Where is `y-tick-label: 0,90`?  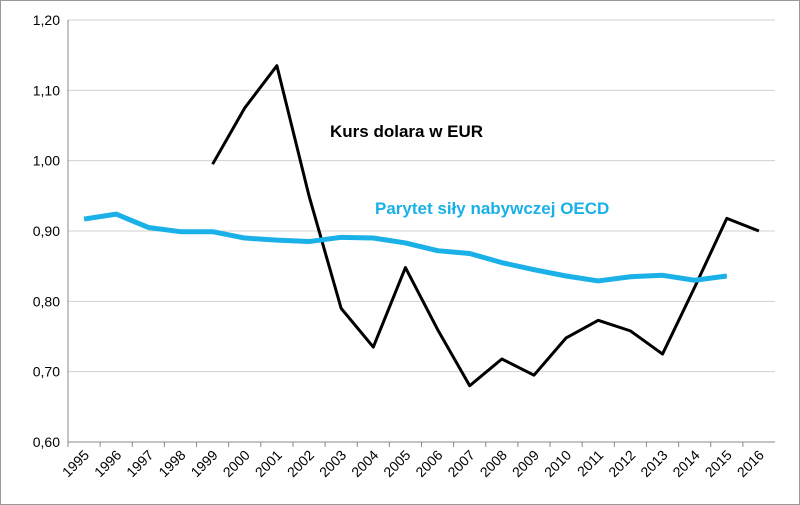
y-tick-label: 0,90 is located at coordinates (46, 231).